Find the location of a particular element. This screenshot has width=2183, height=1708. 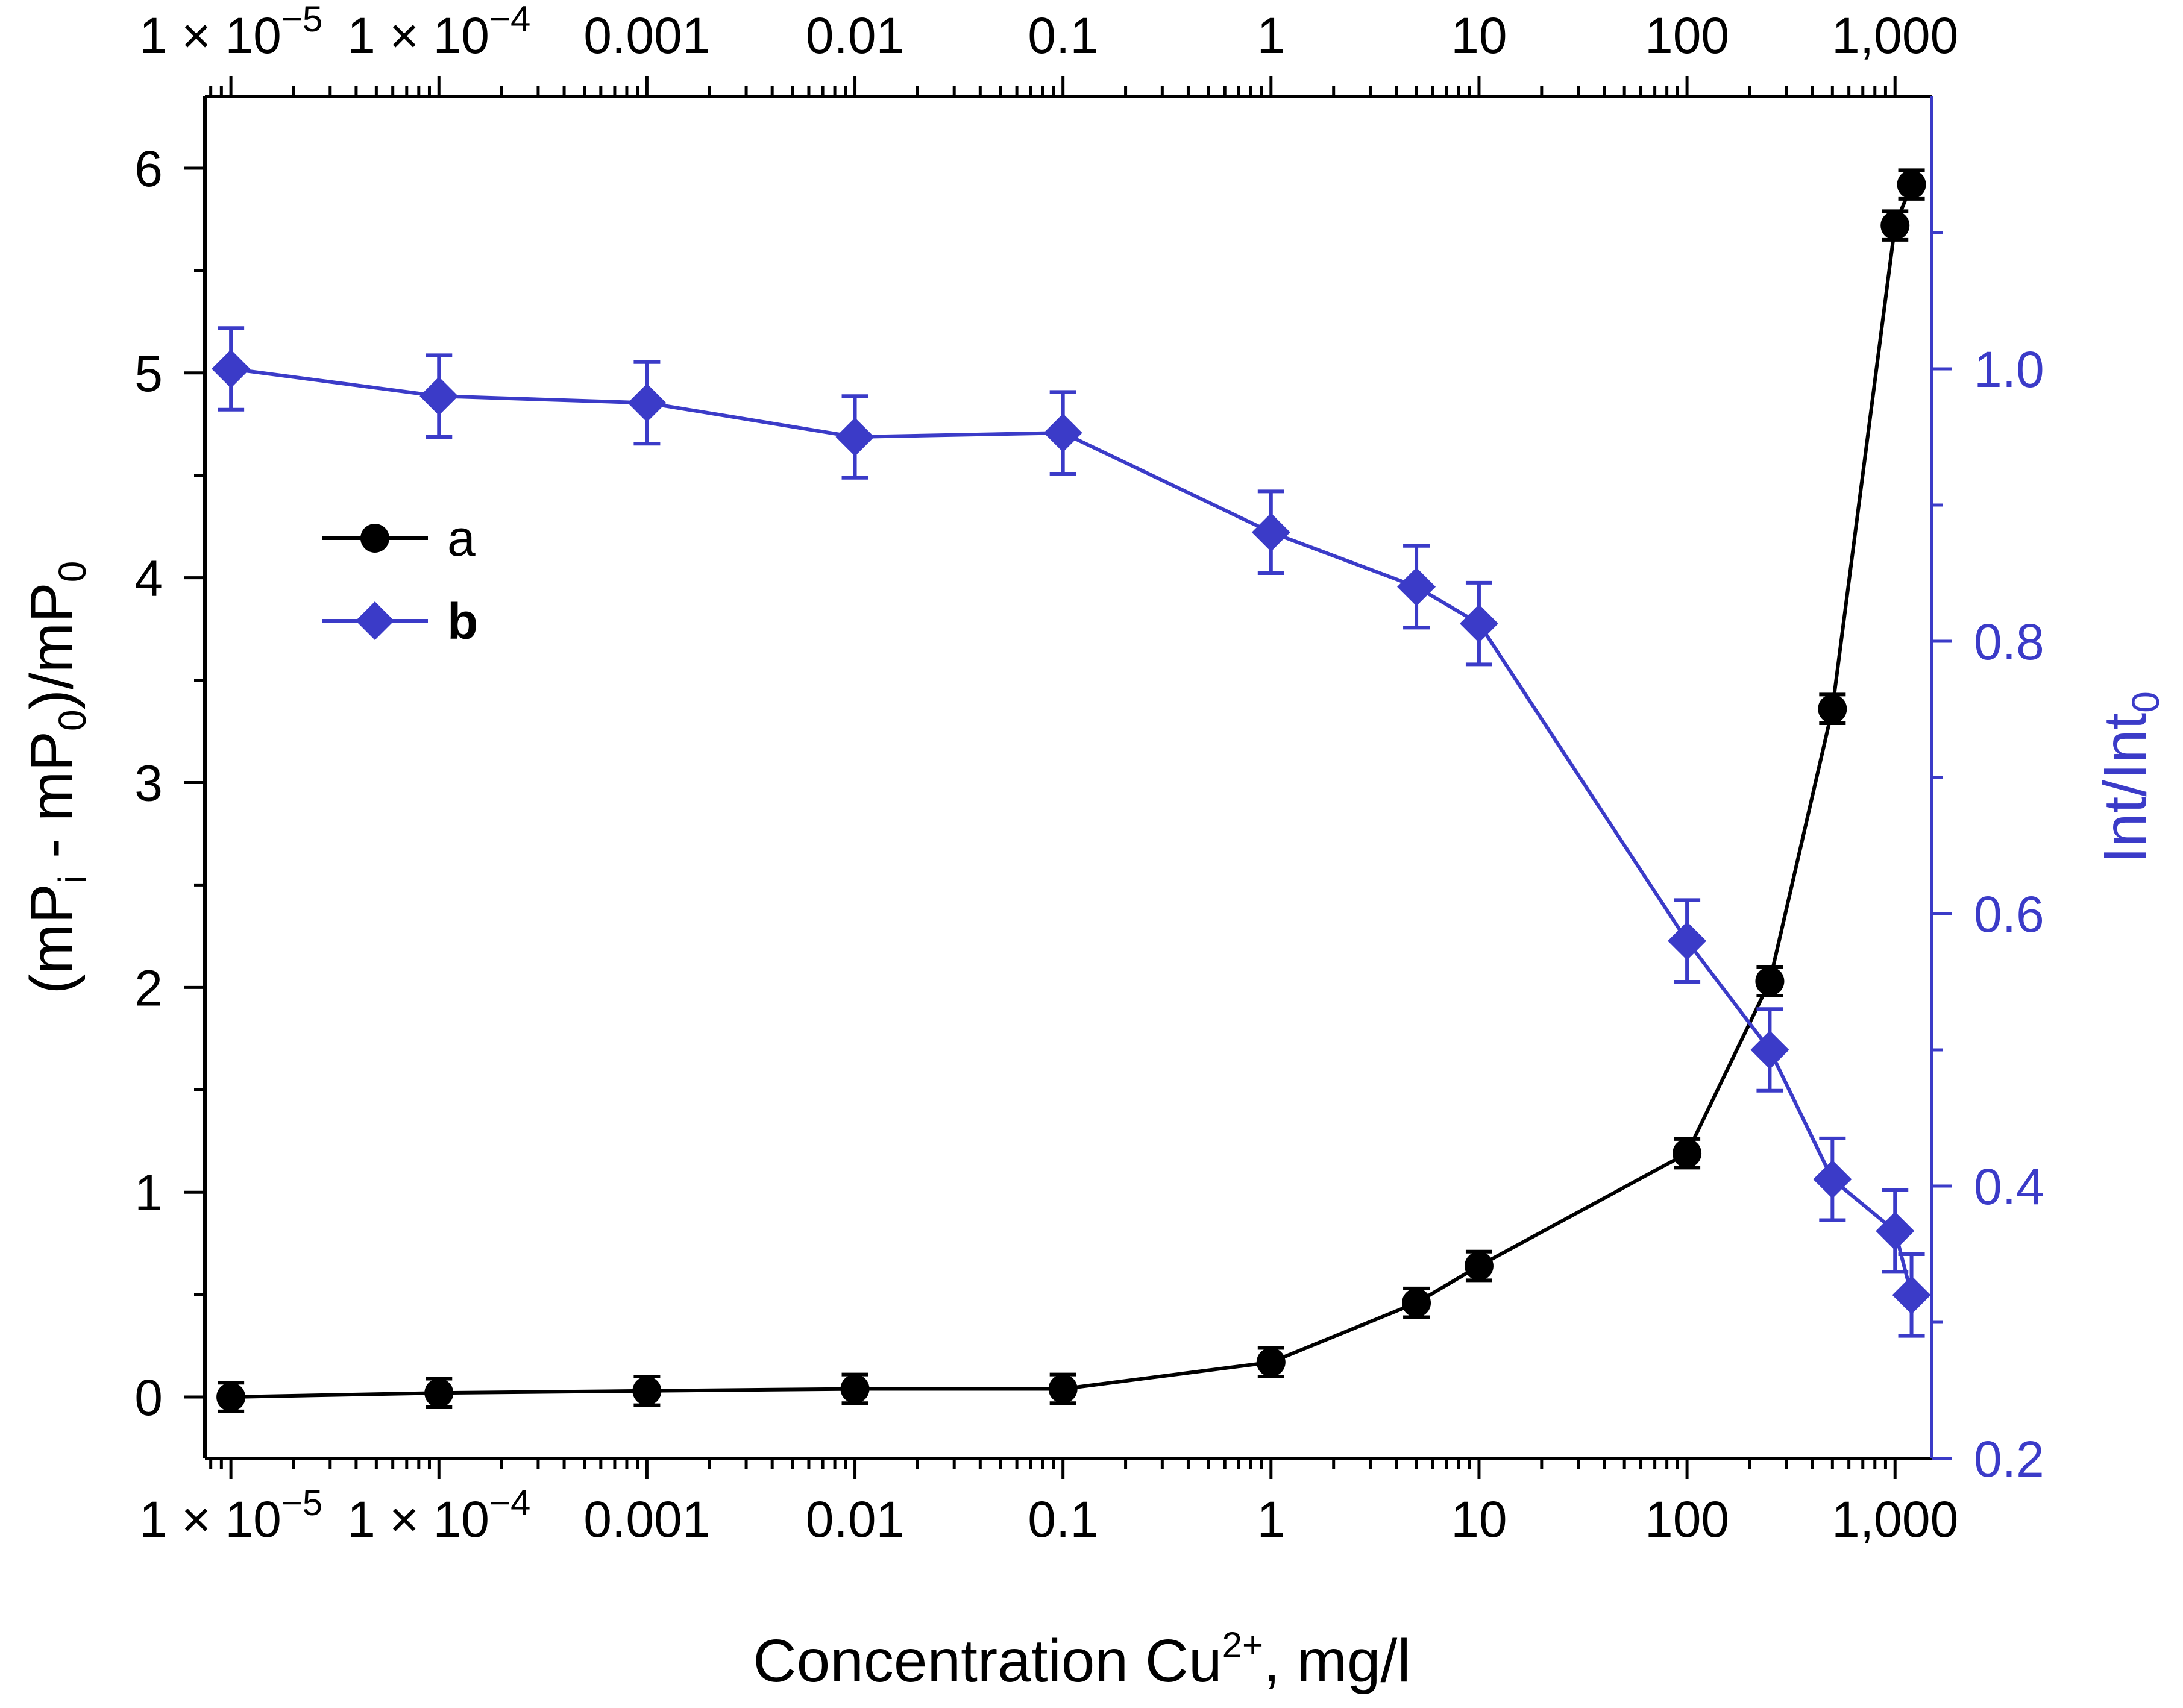

x-tick-label-top: 1 × 10⁻⁵ is located at coordinates (230, 32).